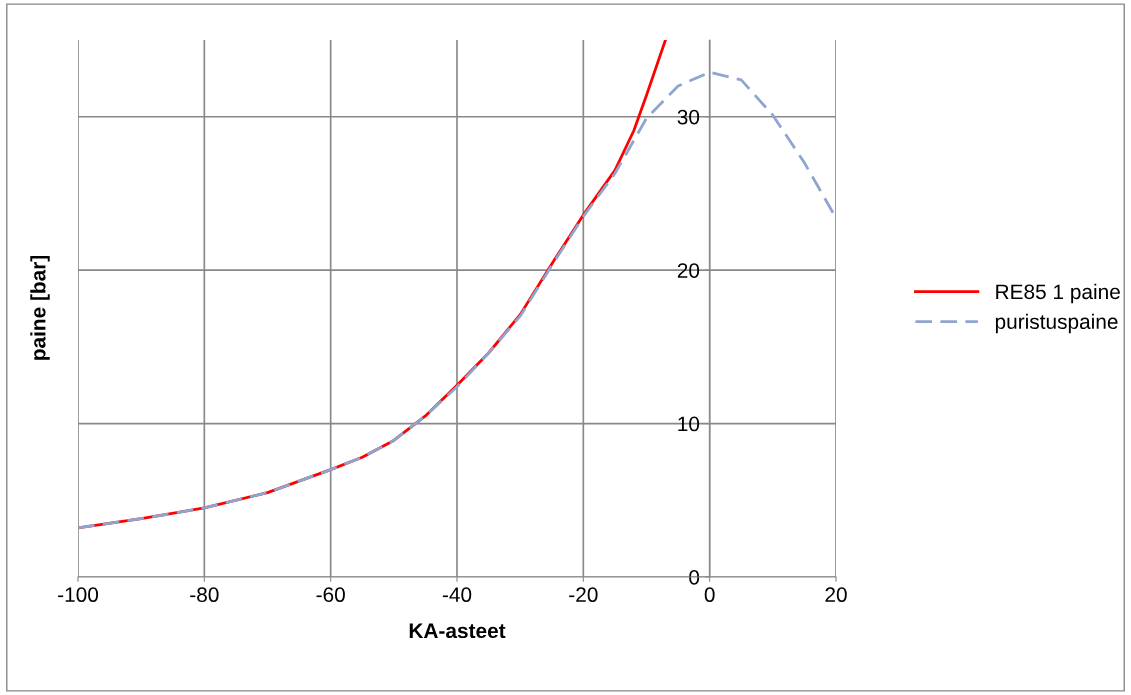 The image size is (1131, 695). I want to click on legend-label: puristuspaine, so click(1056, 323).